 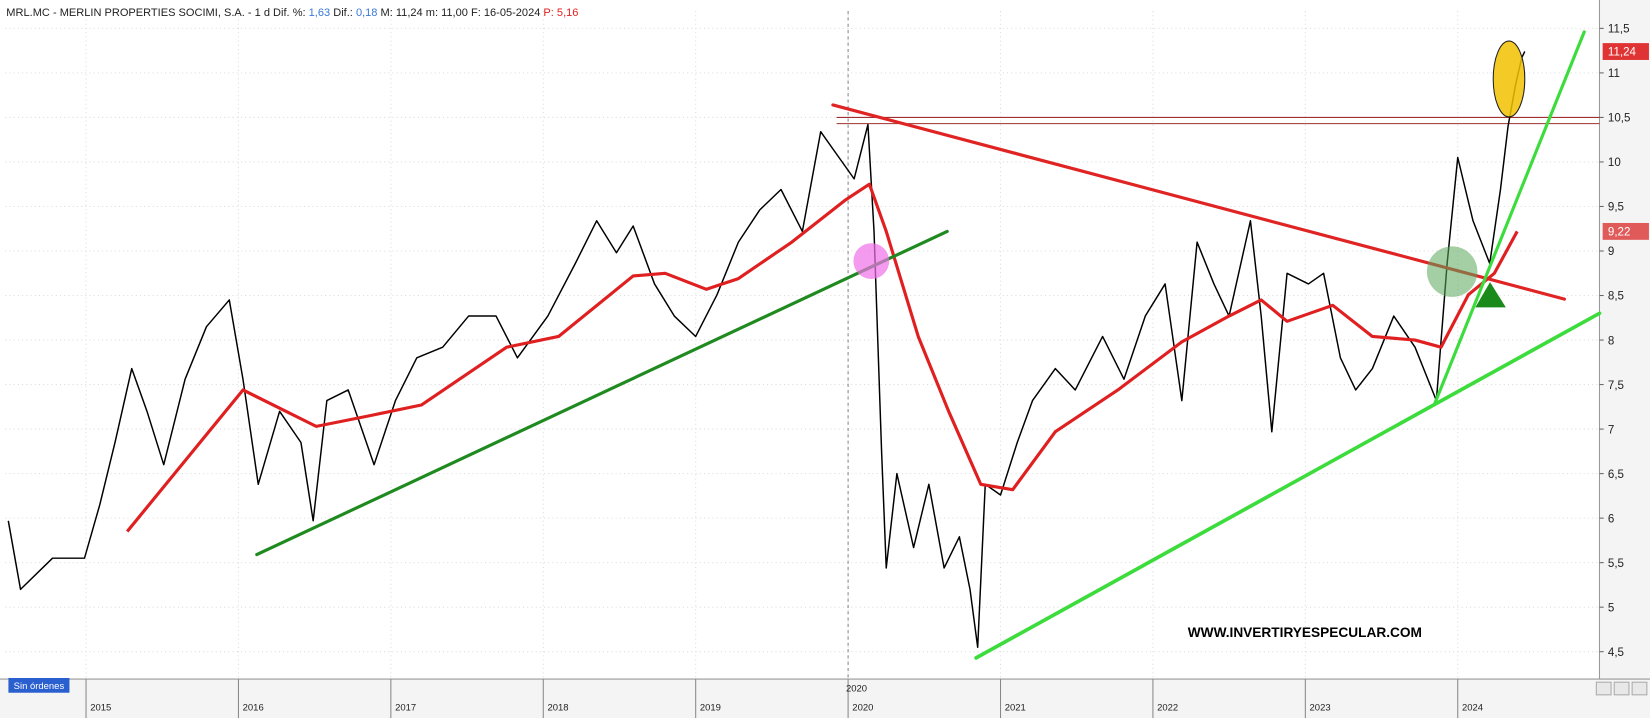 What do you see at coordinates (710, 708) in the screenshot?
I see `x-tick-label: 2019` at bounding box center [710, 708].